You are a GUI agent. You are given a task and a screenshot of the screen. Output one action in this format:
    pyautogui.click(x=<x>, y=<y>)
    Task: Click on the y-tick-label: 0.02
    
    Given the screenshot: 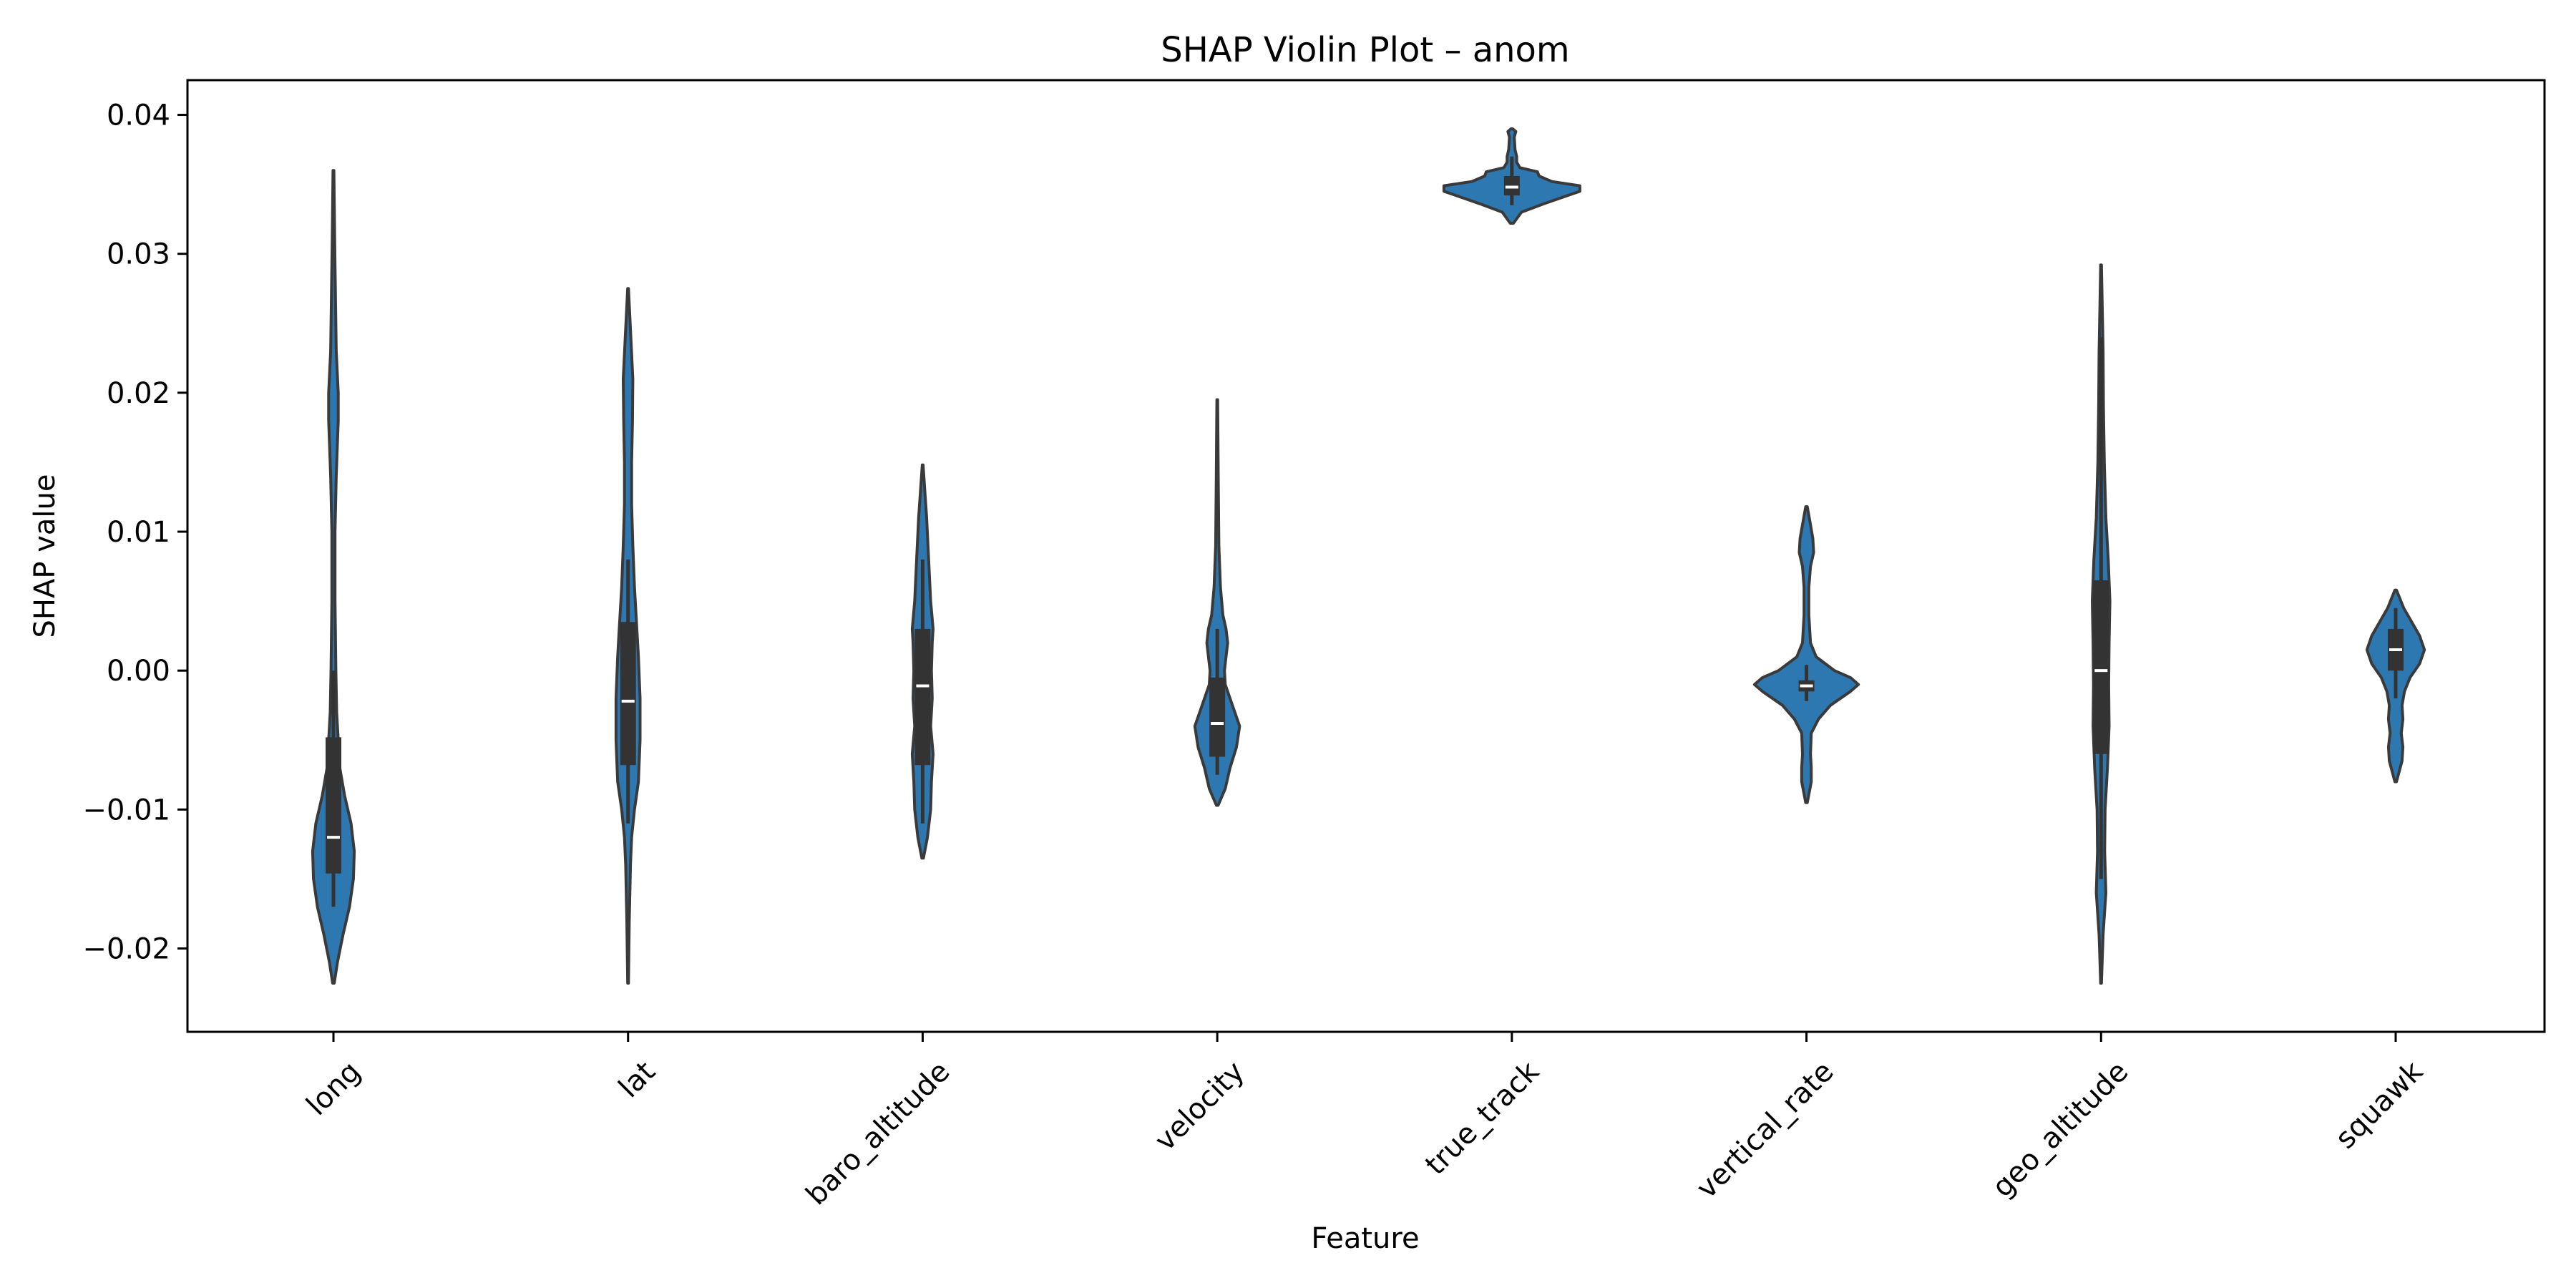 What is the action you would take?
    pyautogui.click(x=138, y=393)
    